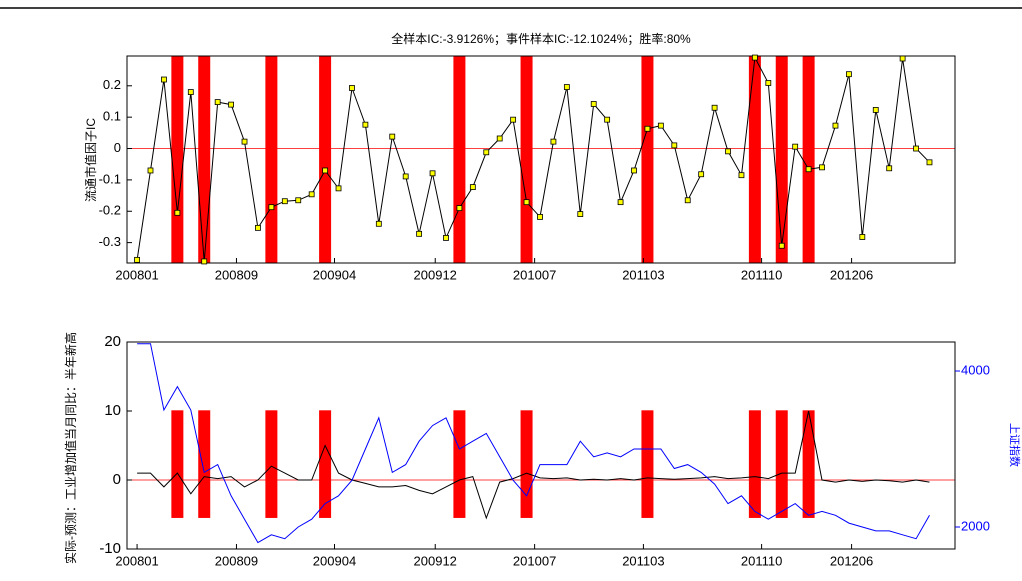 The image size is (1022, 581). What do you see at coordinates (851, 274) in the screenshot?
I see `x-tick-label: 201206` at bounding box center [851, 274].